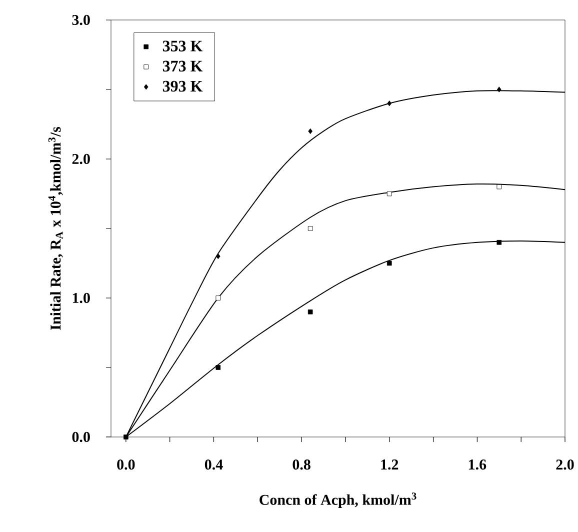  Describe the element at coordinates (81, 298) in the screenshot. I see `y-tick-label: 1.0` at that location.